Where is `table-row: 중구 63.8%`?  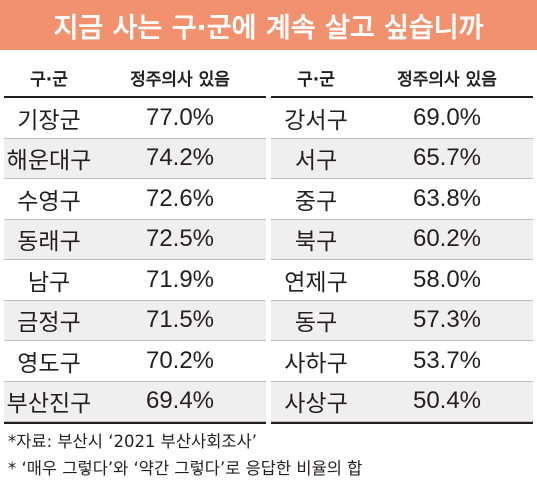
table-row: 중구 63.8% is located at coordinates (402, 199).